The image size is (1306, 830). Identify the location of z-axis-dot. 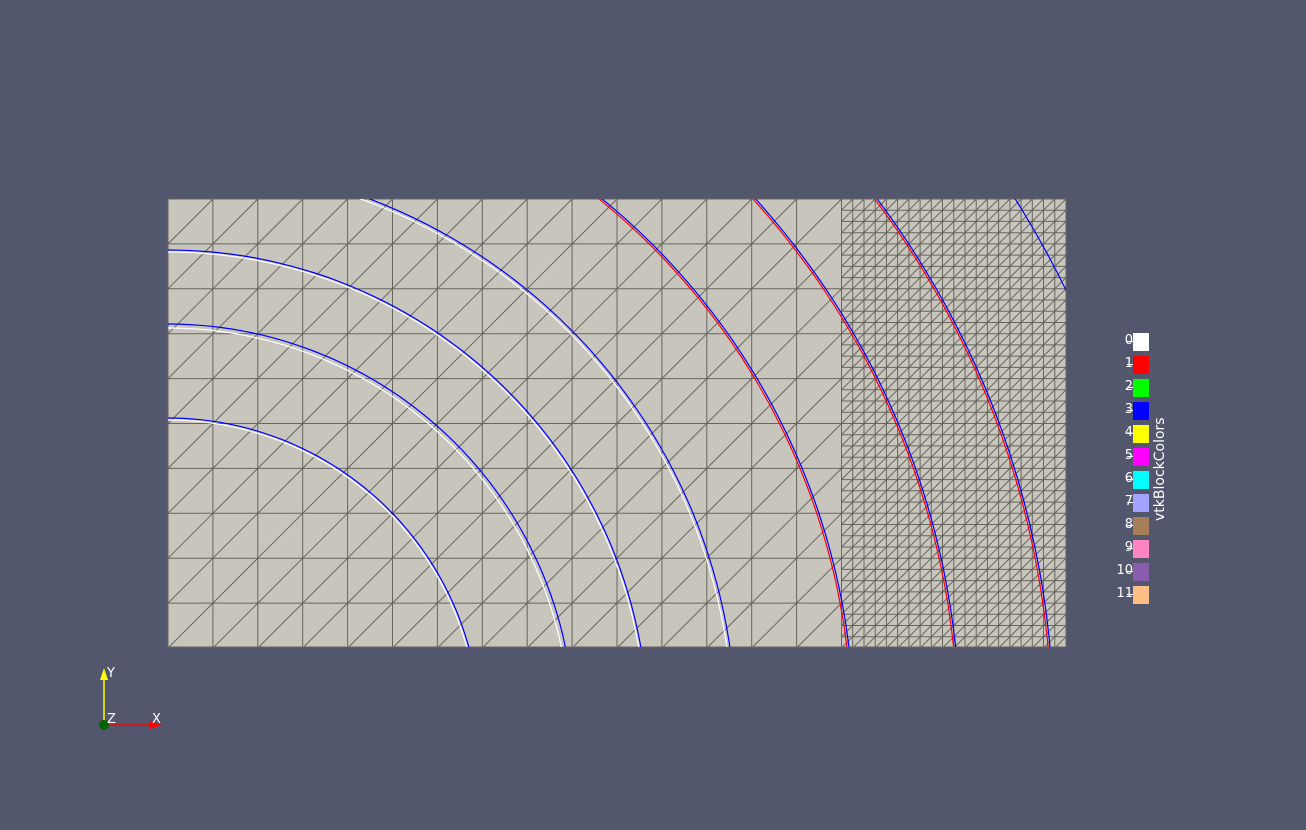
(104, 725).